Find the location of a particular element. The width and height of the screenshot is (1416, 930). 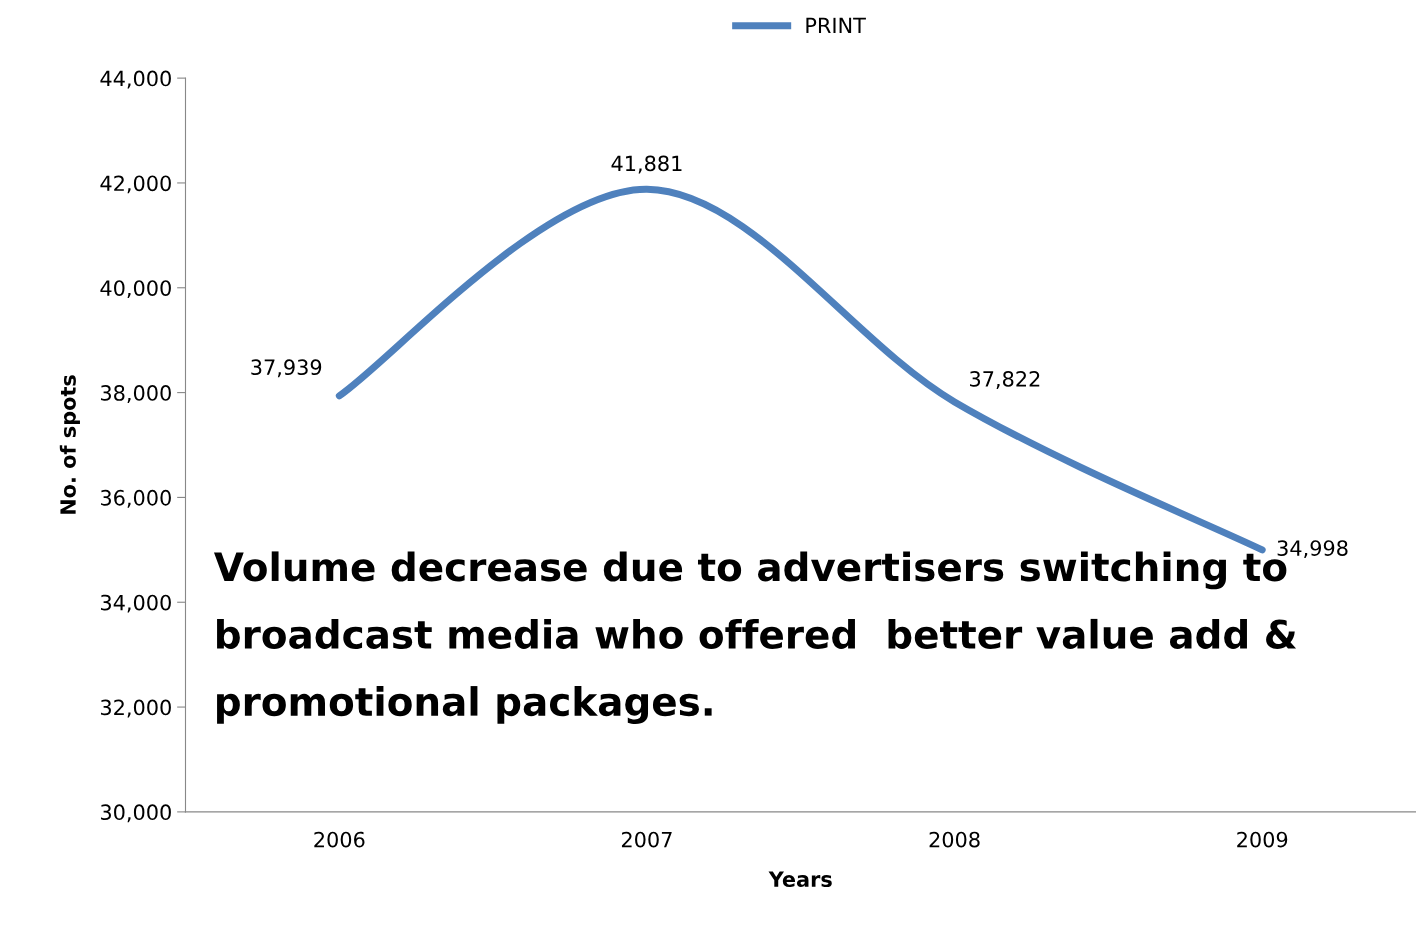

x-tick-label: 2008 is located at coordinates (954, 839).